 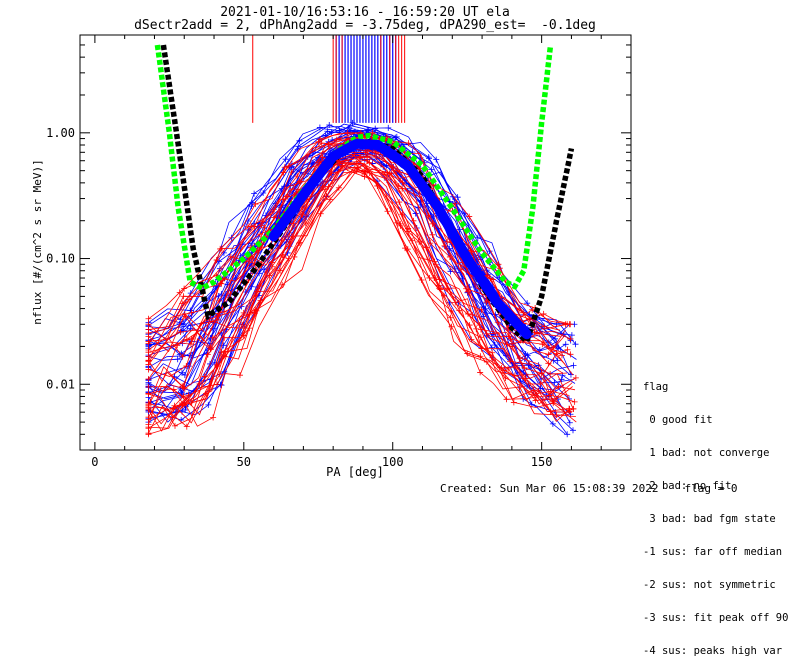 What do you see at coordinates (365, 12) in the screenshot?
I see `chart-title-line1: 2021-01-10/16:53:16 - 16:59:20 UT ela` at bounding box center [365, 12].